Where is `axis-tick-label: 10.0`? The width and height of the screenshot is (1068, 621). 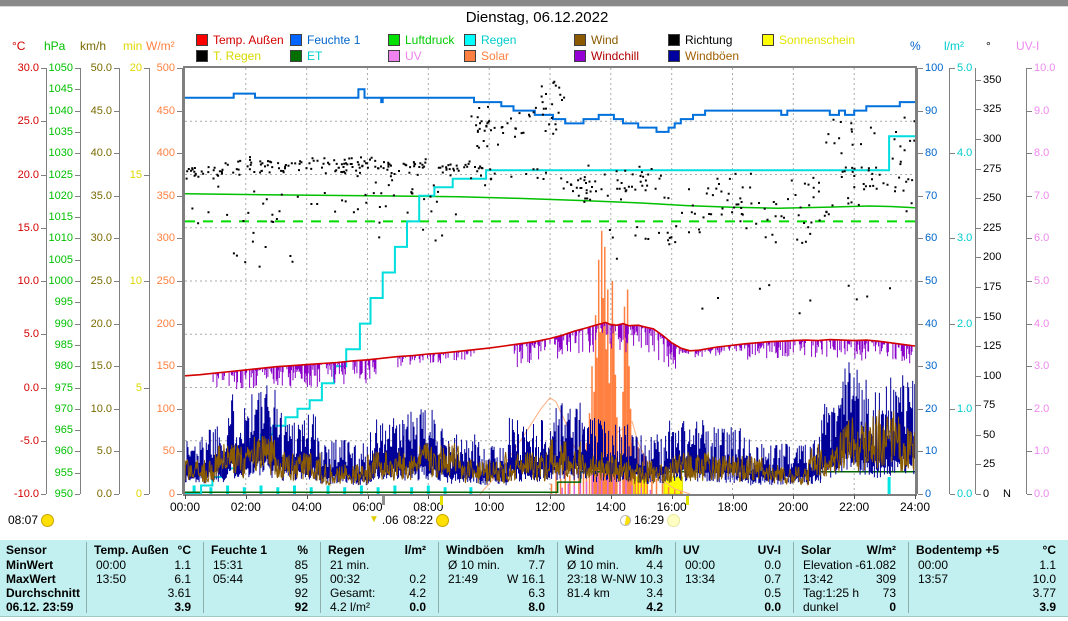 axis-tick-label: 10.0 is located at coordinates (101, 408).